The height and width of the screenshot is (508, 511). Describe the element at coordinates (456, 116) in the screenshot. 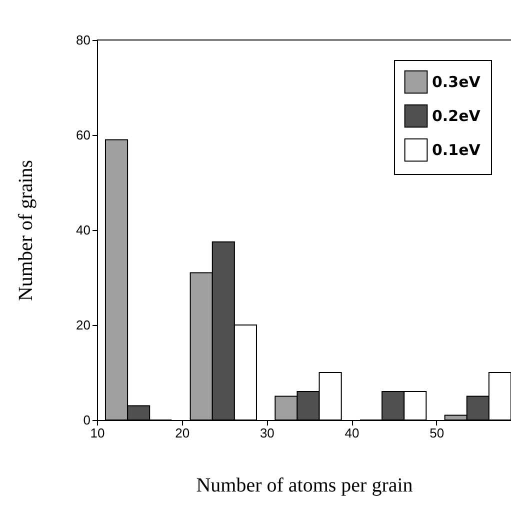

I see `legend-label: 0.2eV` at that location.